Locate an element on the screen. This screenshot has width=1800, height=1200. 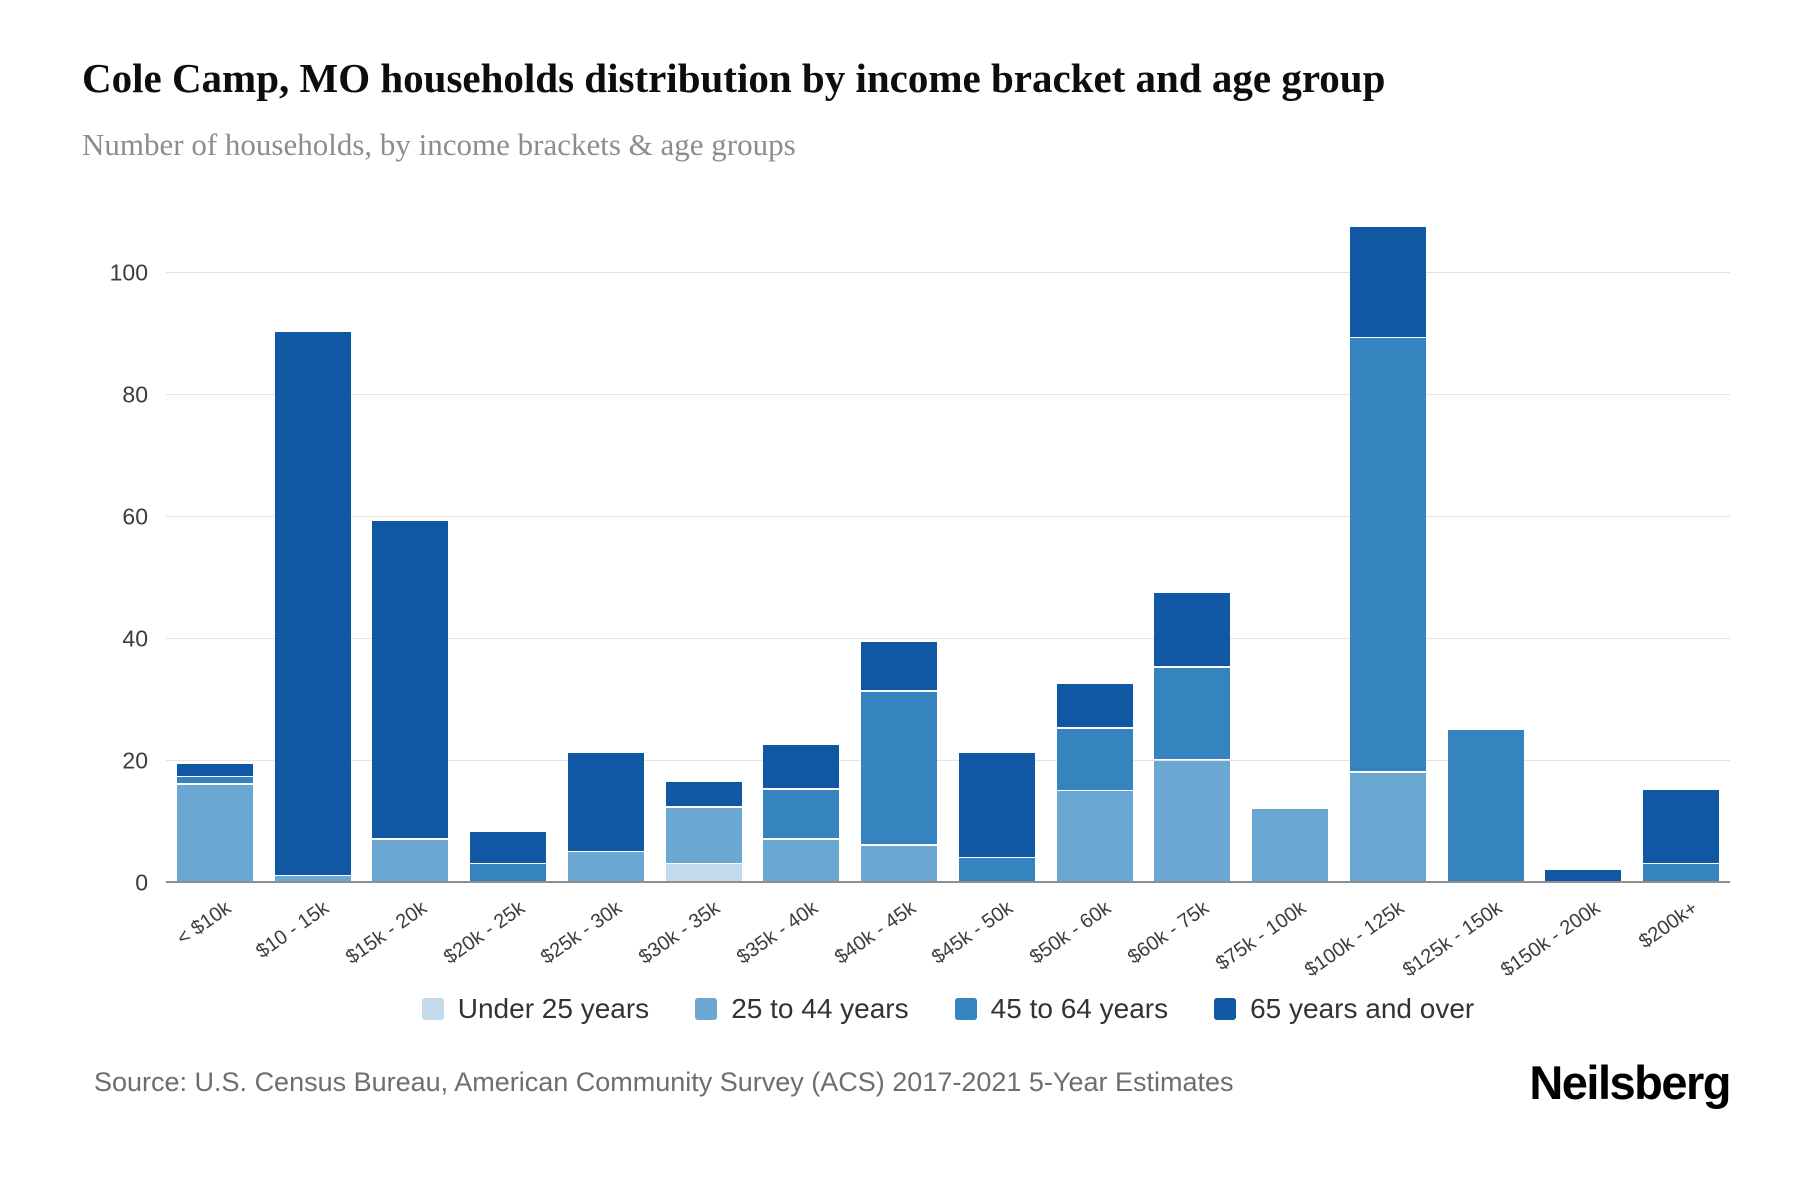
x-axis-label-cell: $30k - 35k is located at coordinates (694, 935).